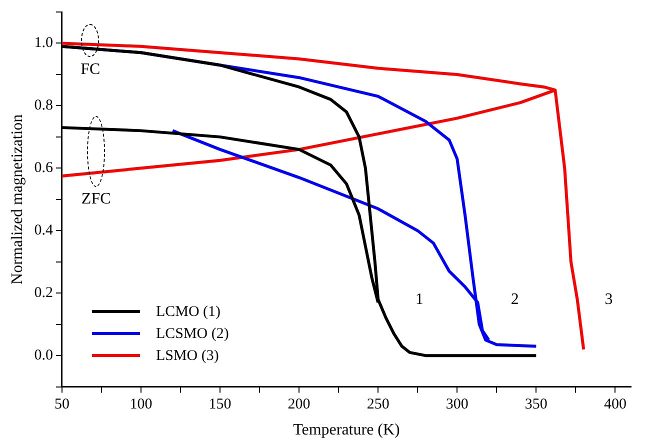 This screenshot has height=446, width=651. I want to click on annotation: 2, so click(514, 299).